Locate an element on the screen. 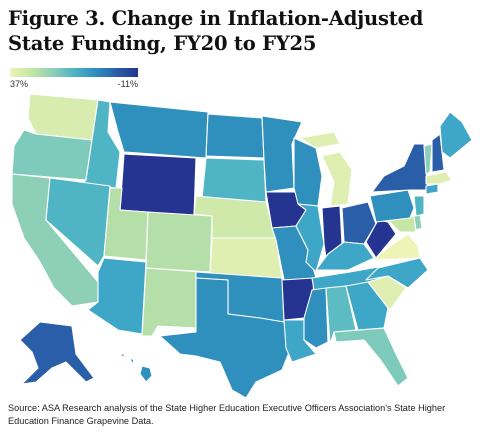 The height and width of the screenshot is (436, 480). state-WA is located at coordinates (63, 117).